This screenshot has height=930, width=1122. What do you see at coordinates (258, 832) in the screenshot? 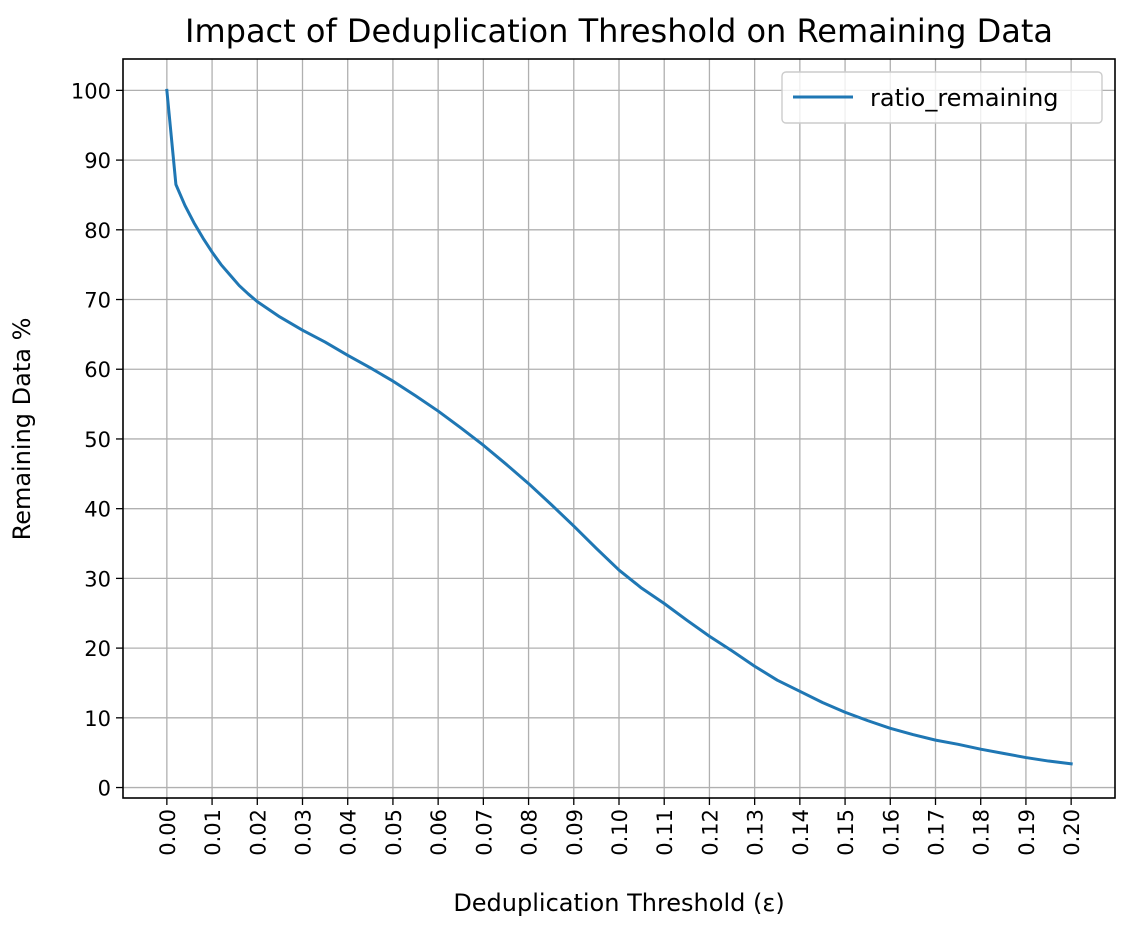
I see `x-tick-label: 0.02` at bounding box center [258, 832].